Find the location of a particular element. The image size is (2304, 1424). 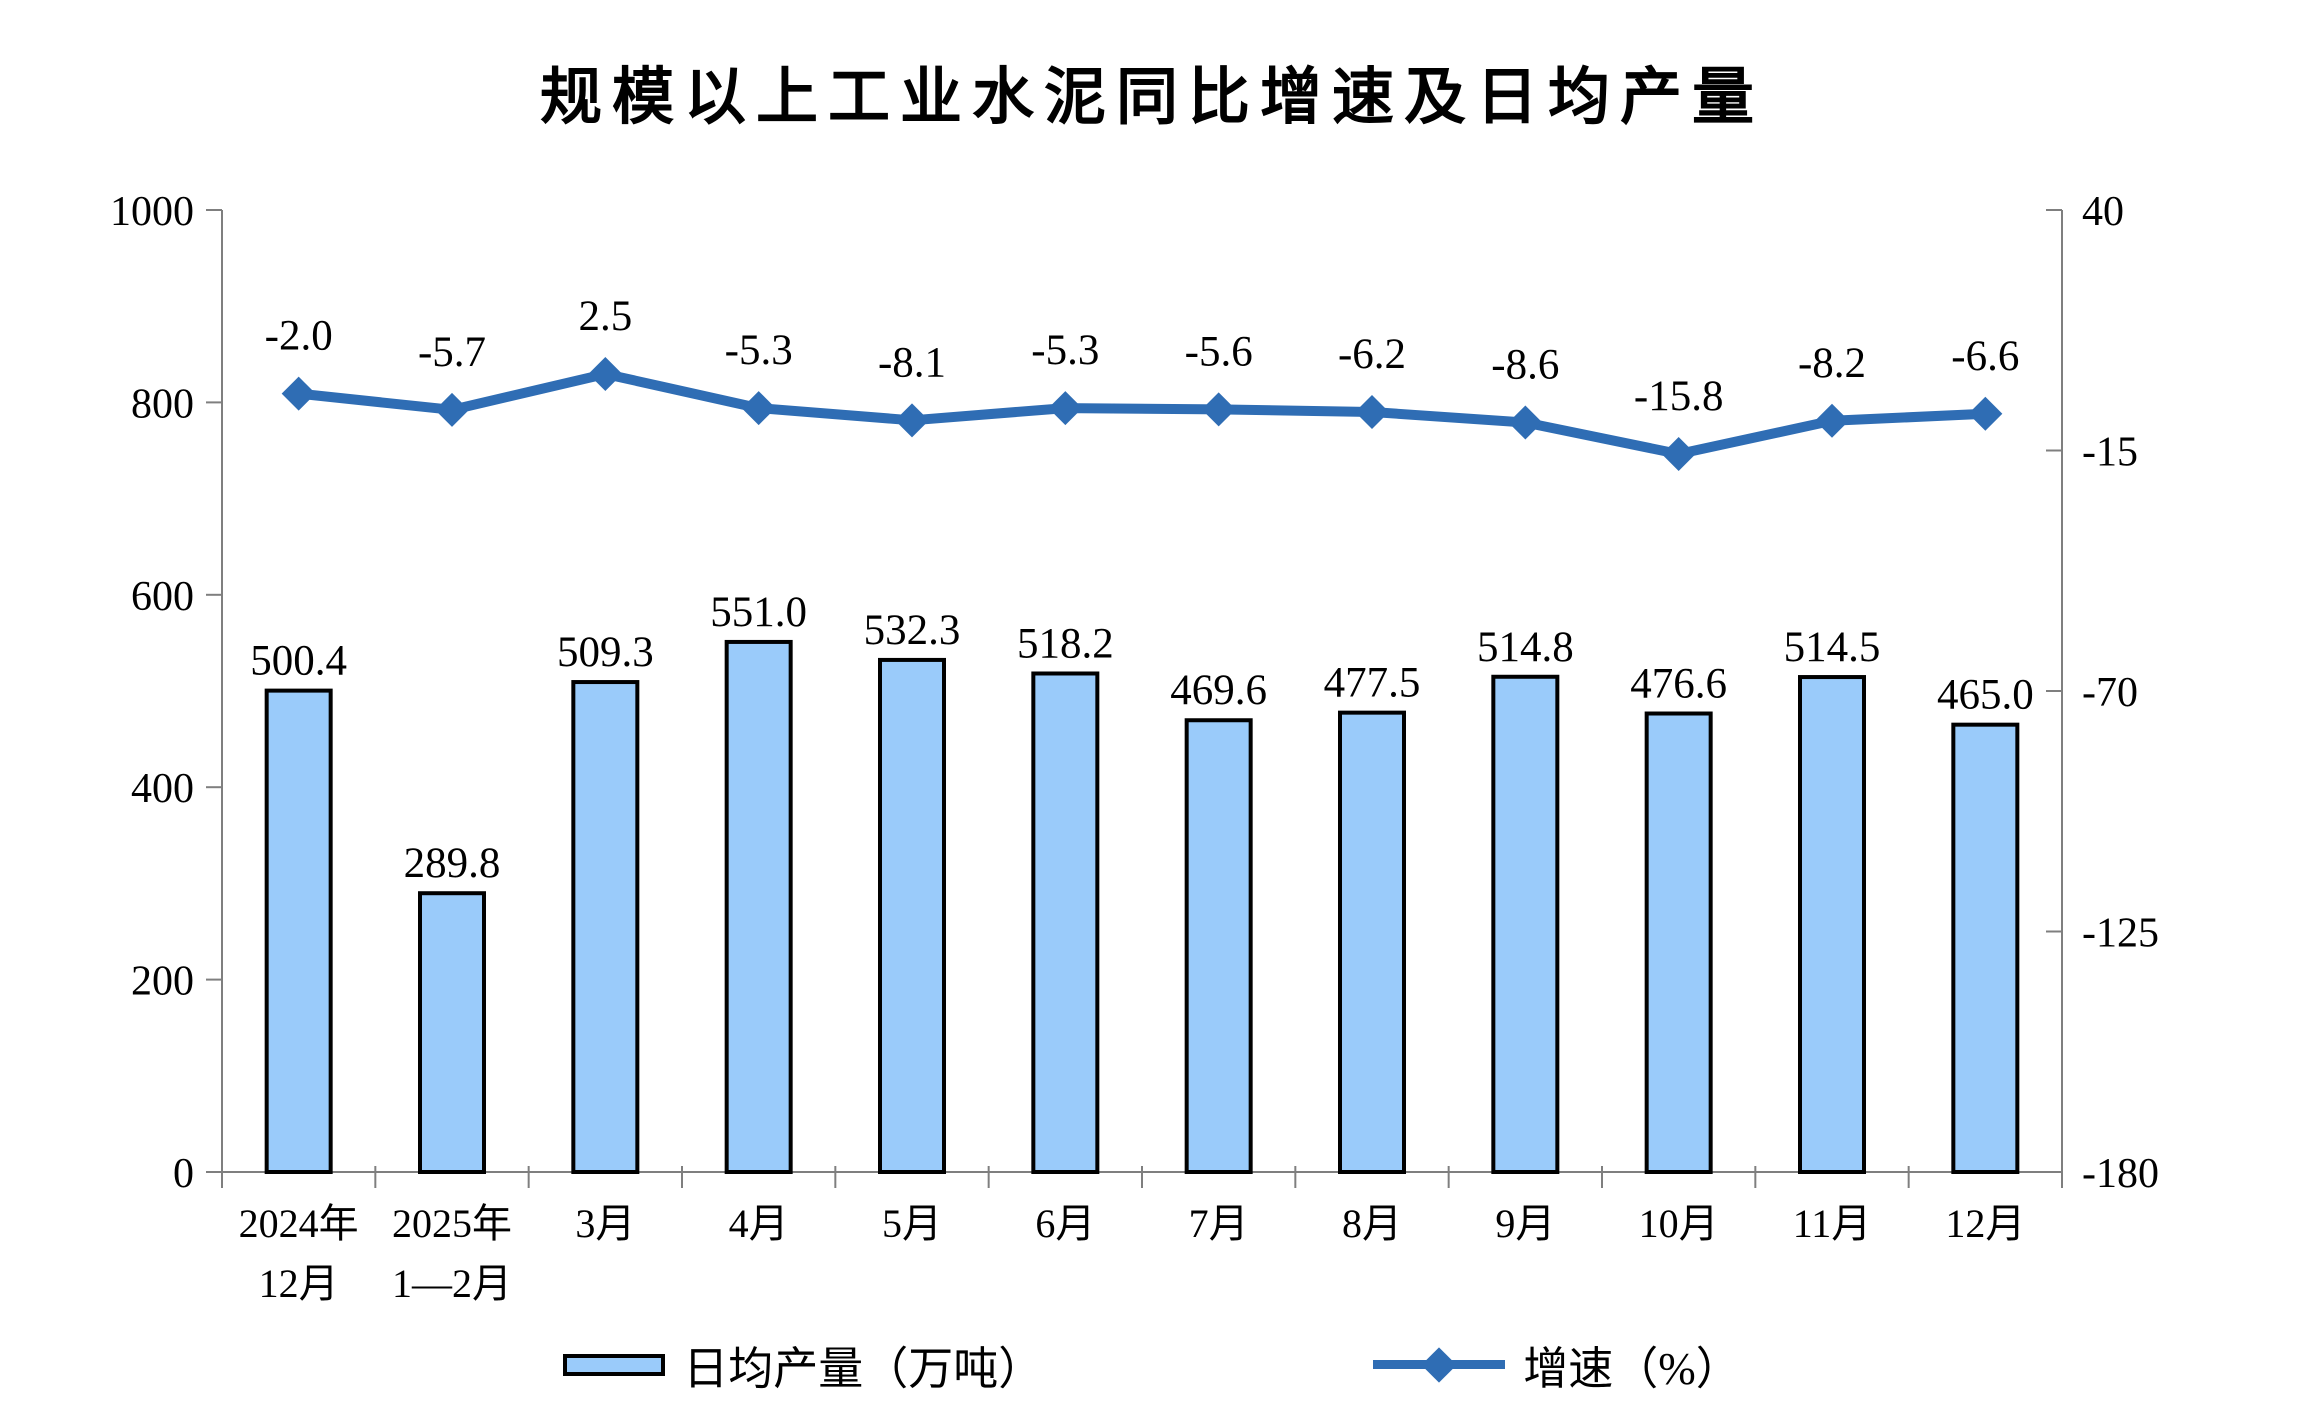

chart-legend: 日均产量（万吨） 增速（%） is located at coordinates (1152, 1364).